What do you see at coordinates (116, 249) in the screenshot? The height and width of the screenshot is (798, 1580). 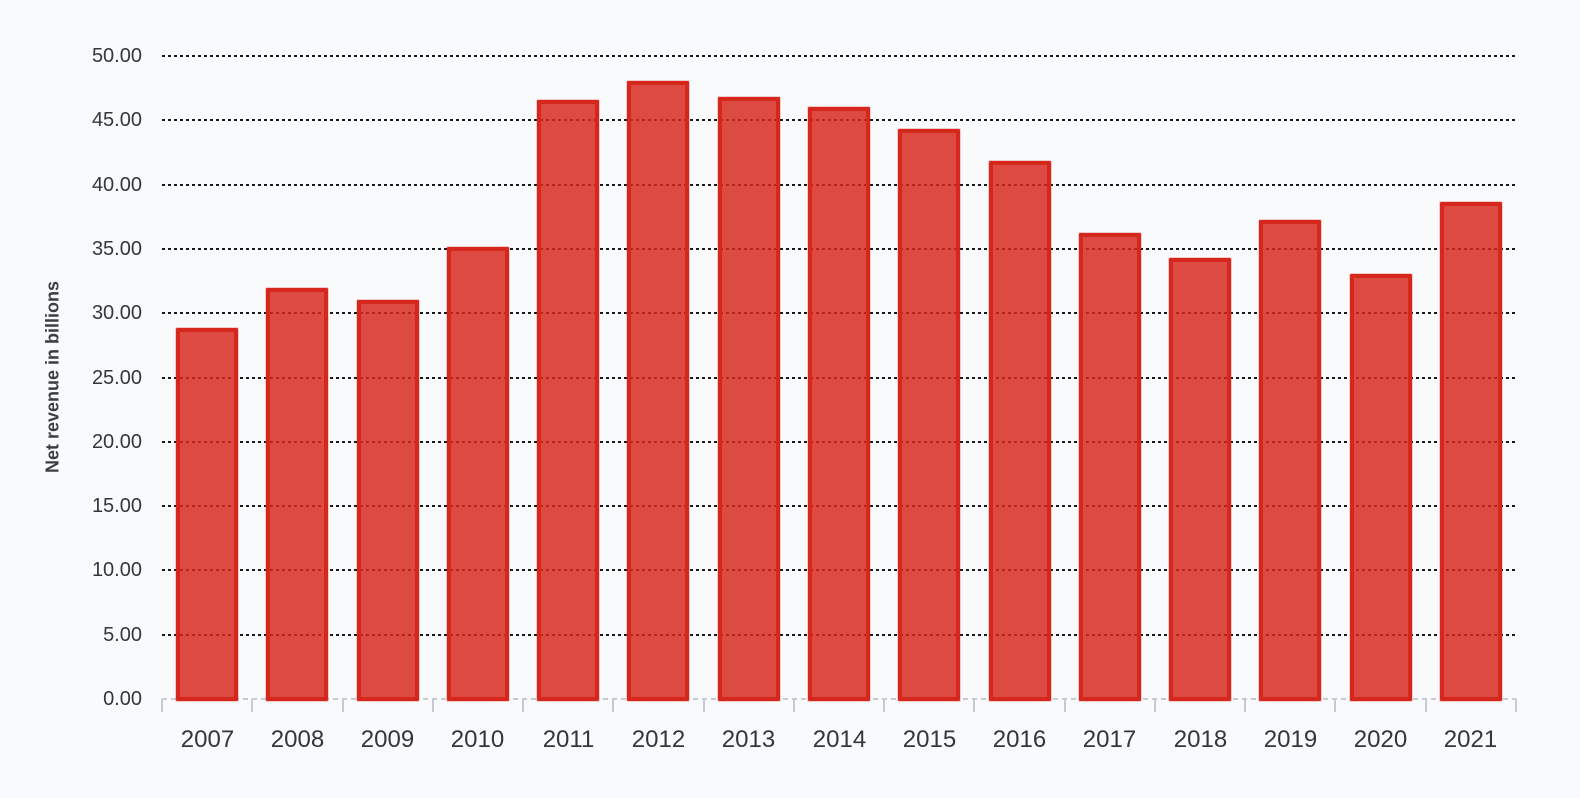 I see `y-tick-label: 35.00` at bounding box center [116, 249].